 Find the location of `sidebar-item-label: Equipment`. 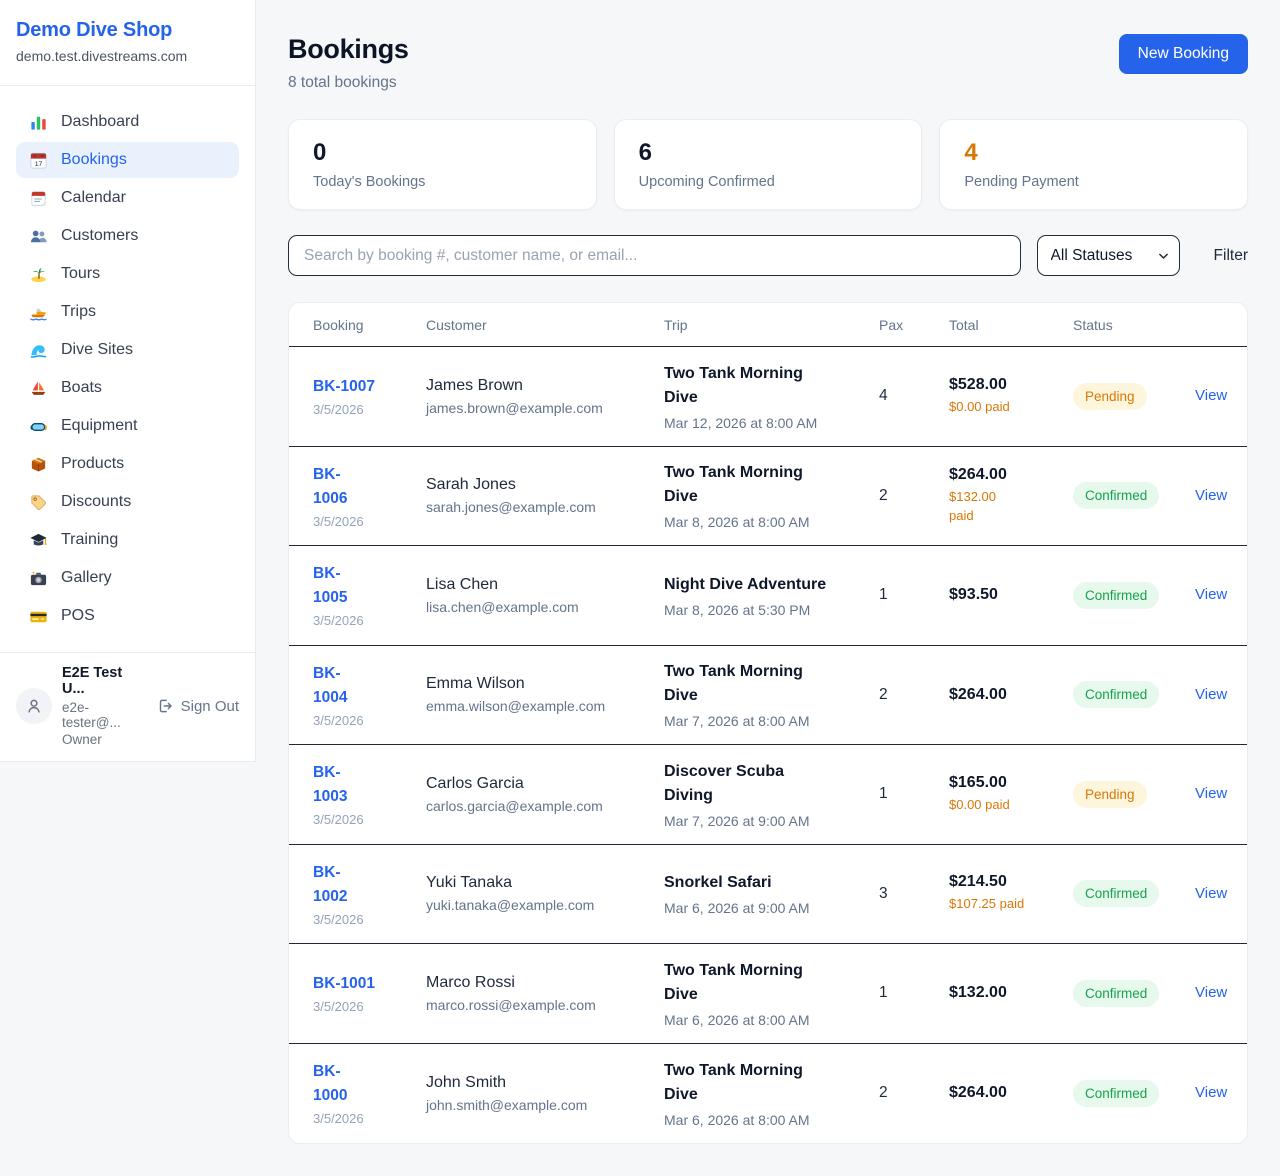

sidebar-item-label: Equipment is located at coordinates (99, 425).